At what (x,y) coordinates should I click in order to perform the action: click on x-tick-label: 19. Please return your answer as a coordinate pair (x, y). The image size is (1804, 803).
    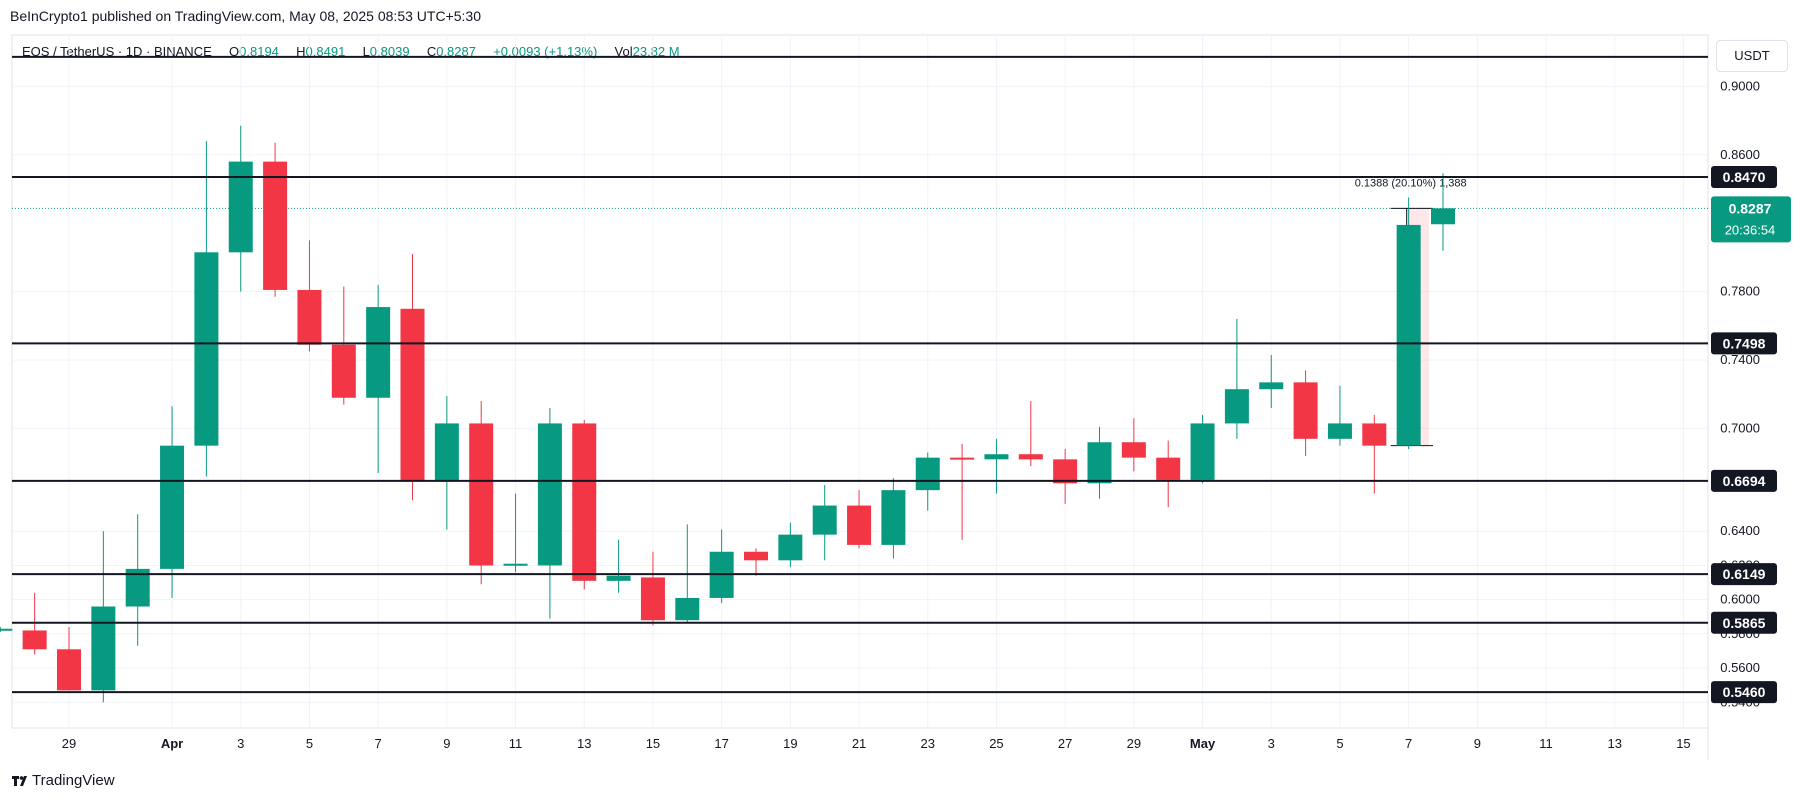
    Looking at the image, I should click on (790, 743).